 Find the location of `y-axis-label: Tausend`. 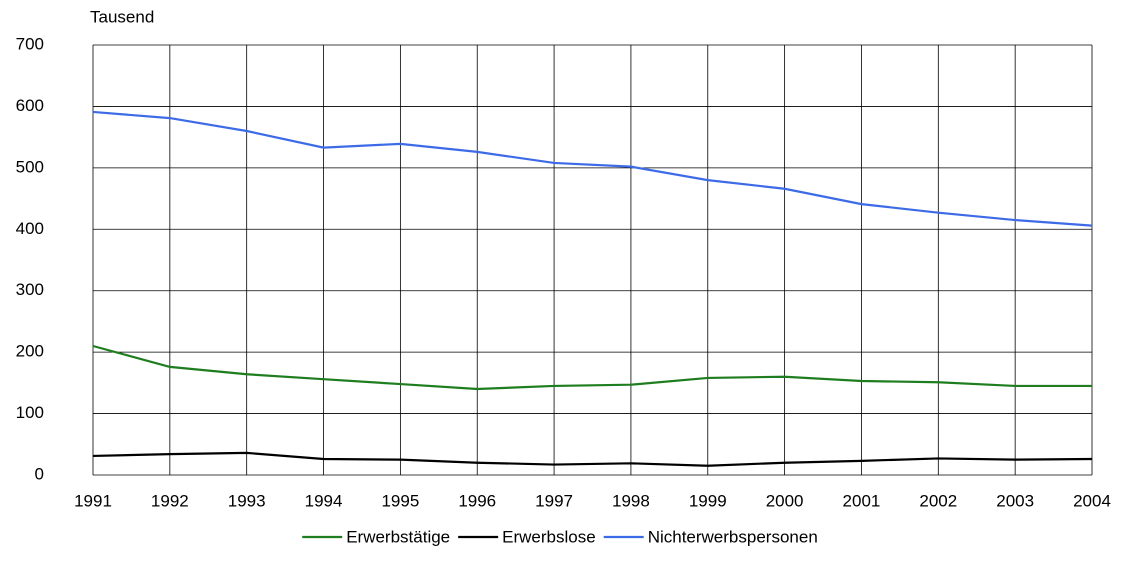

y-axis-label: Tausend is located at coordinates (122, 16).